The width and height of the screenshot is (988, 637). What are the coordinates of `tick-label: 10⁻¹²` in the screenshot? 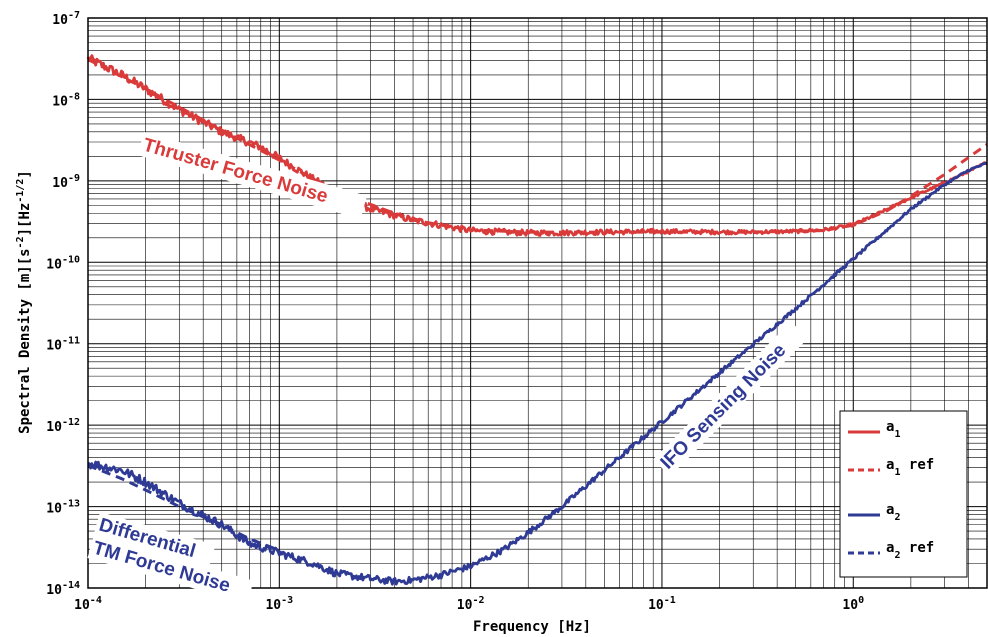 It's located at (63, 426).